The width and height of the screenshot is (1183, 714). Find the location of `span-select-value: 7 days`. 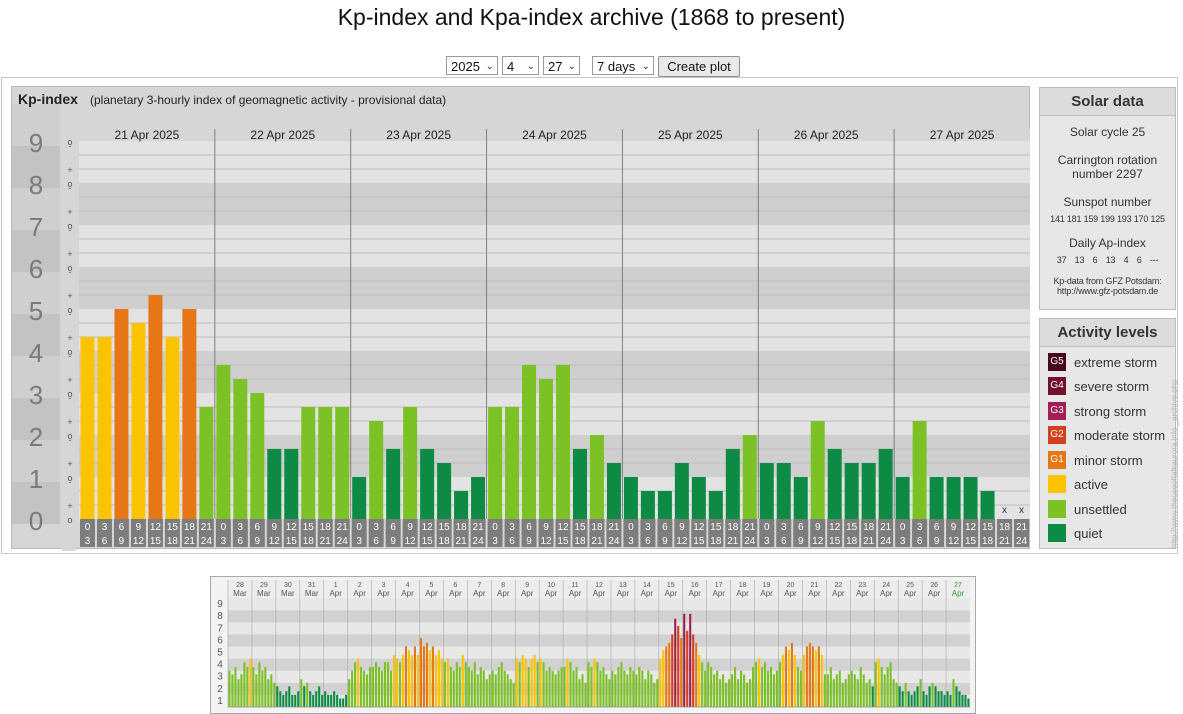

span-select-value: 7 days is located at coordinates (616, 66).